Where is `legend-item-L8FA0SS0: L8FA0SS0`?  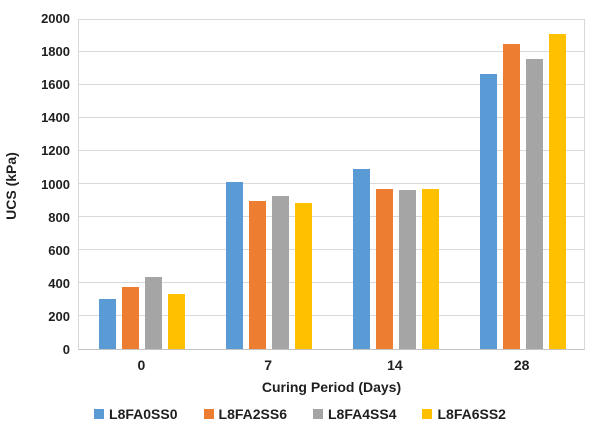 legend-item-L8FA0SS0: L8FA0SS0 is located at coordinates (136, 414).